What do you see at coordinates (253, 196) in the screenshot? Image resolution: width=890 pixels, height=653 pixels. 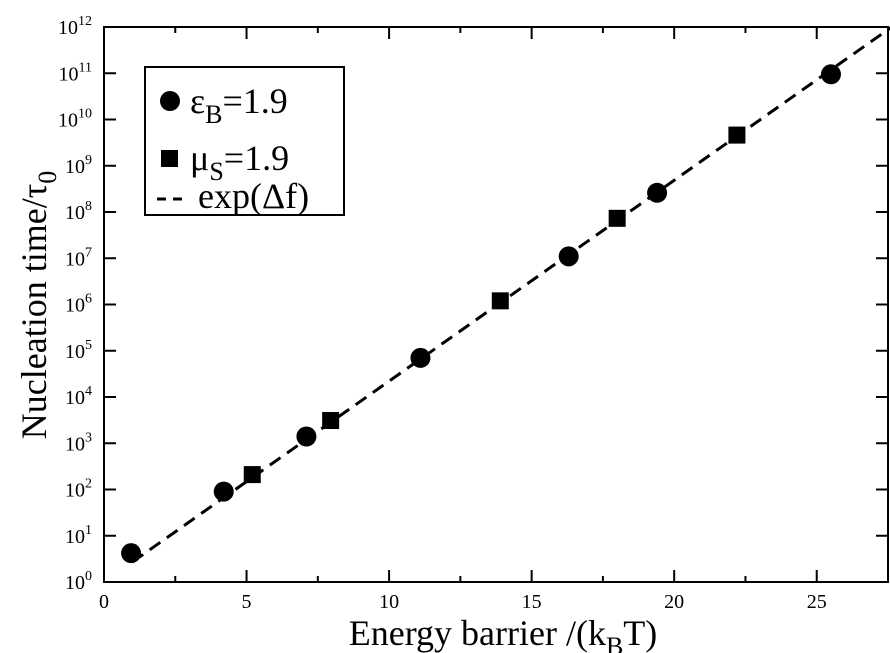 I see `legend-label-exp: exp(Δf)` at bounding box center [253, 196].